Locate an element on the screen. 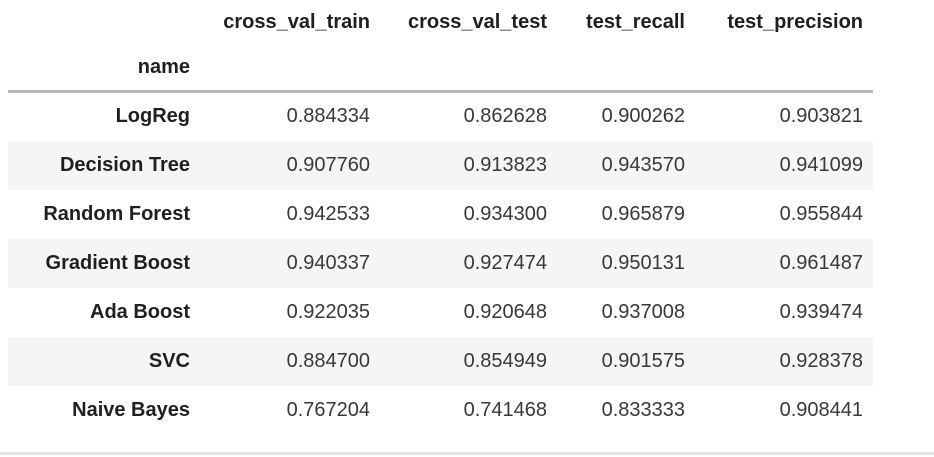  index-name-label: name is located at coordinates (163, 66).